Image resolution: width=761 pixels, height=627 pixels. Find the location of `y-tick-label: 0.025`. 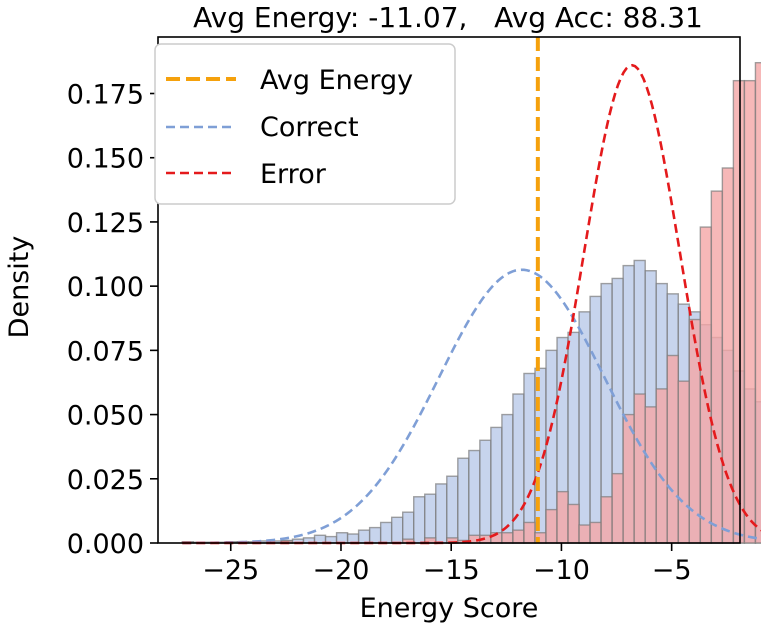

y-tick-label: 0.025 is located at coordinates (105, 480).